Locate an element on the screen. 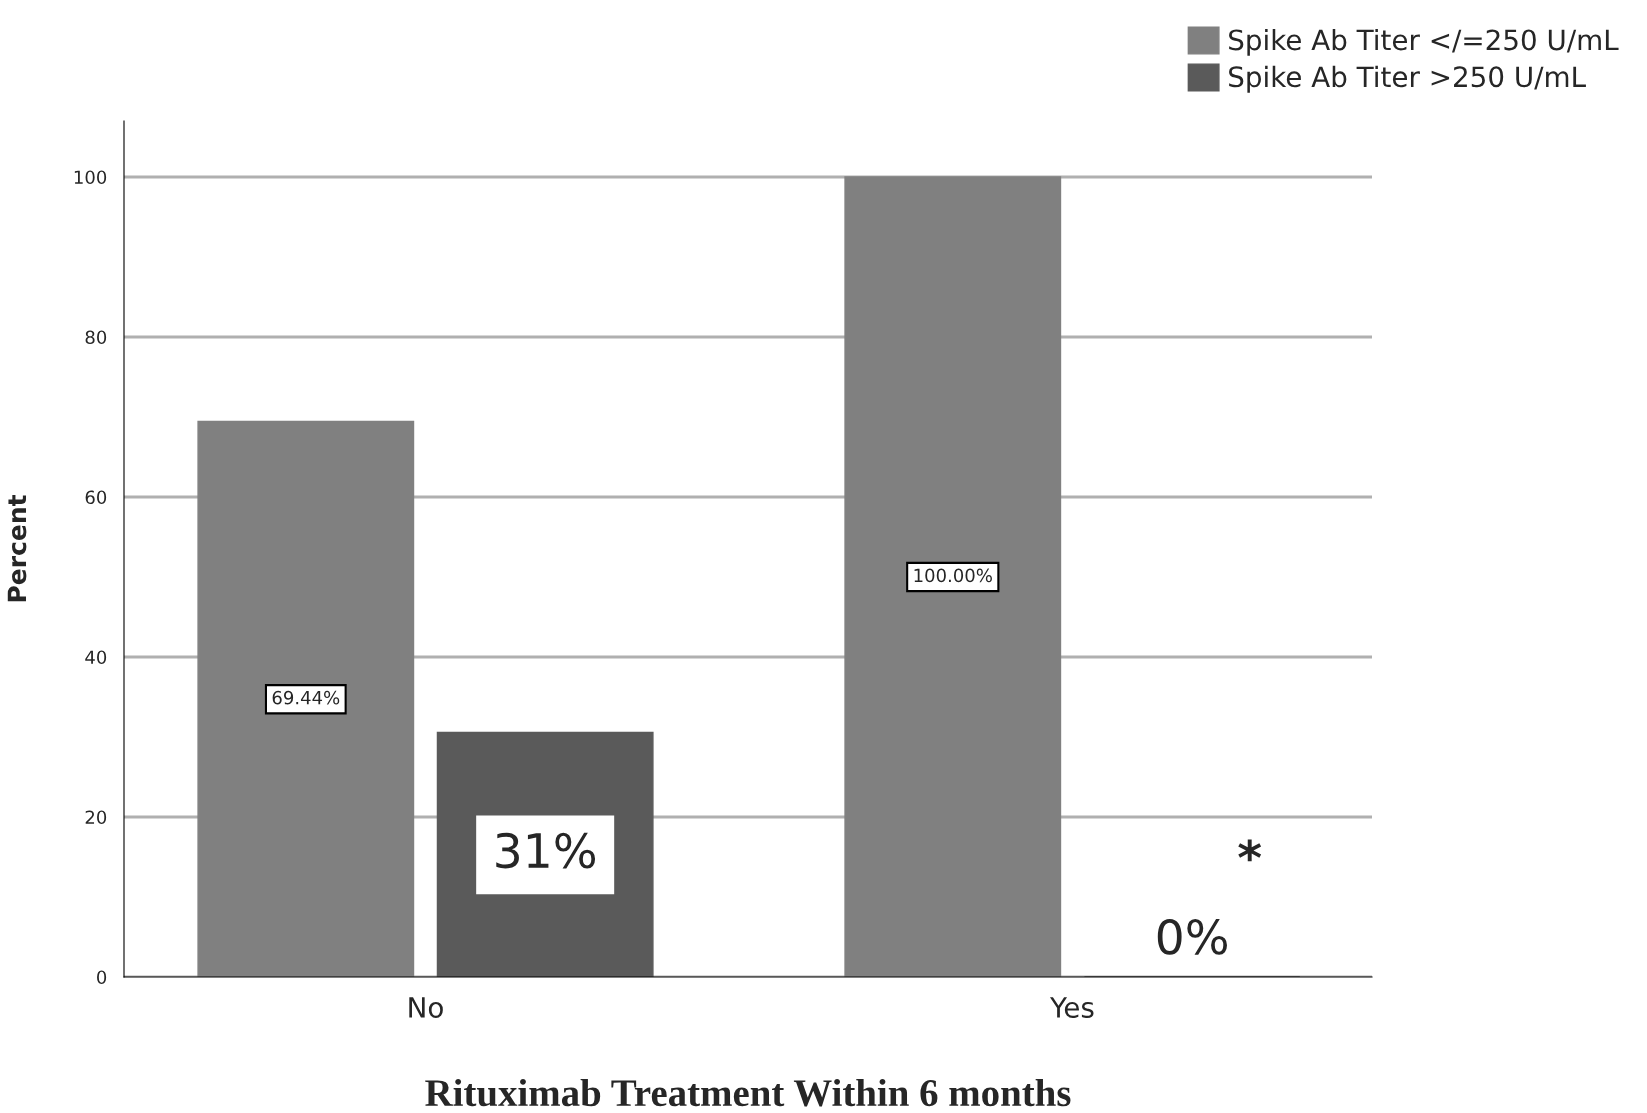 This screenshot has height=1113, width=1647. y-tick-label: 20 is located at coordinates (96, 817).